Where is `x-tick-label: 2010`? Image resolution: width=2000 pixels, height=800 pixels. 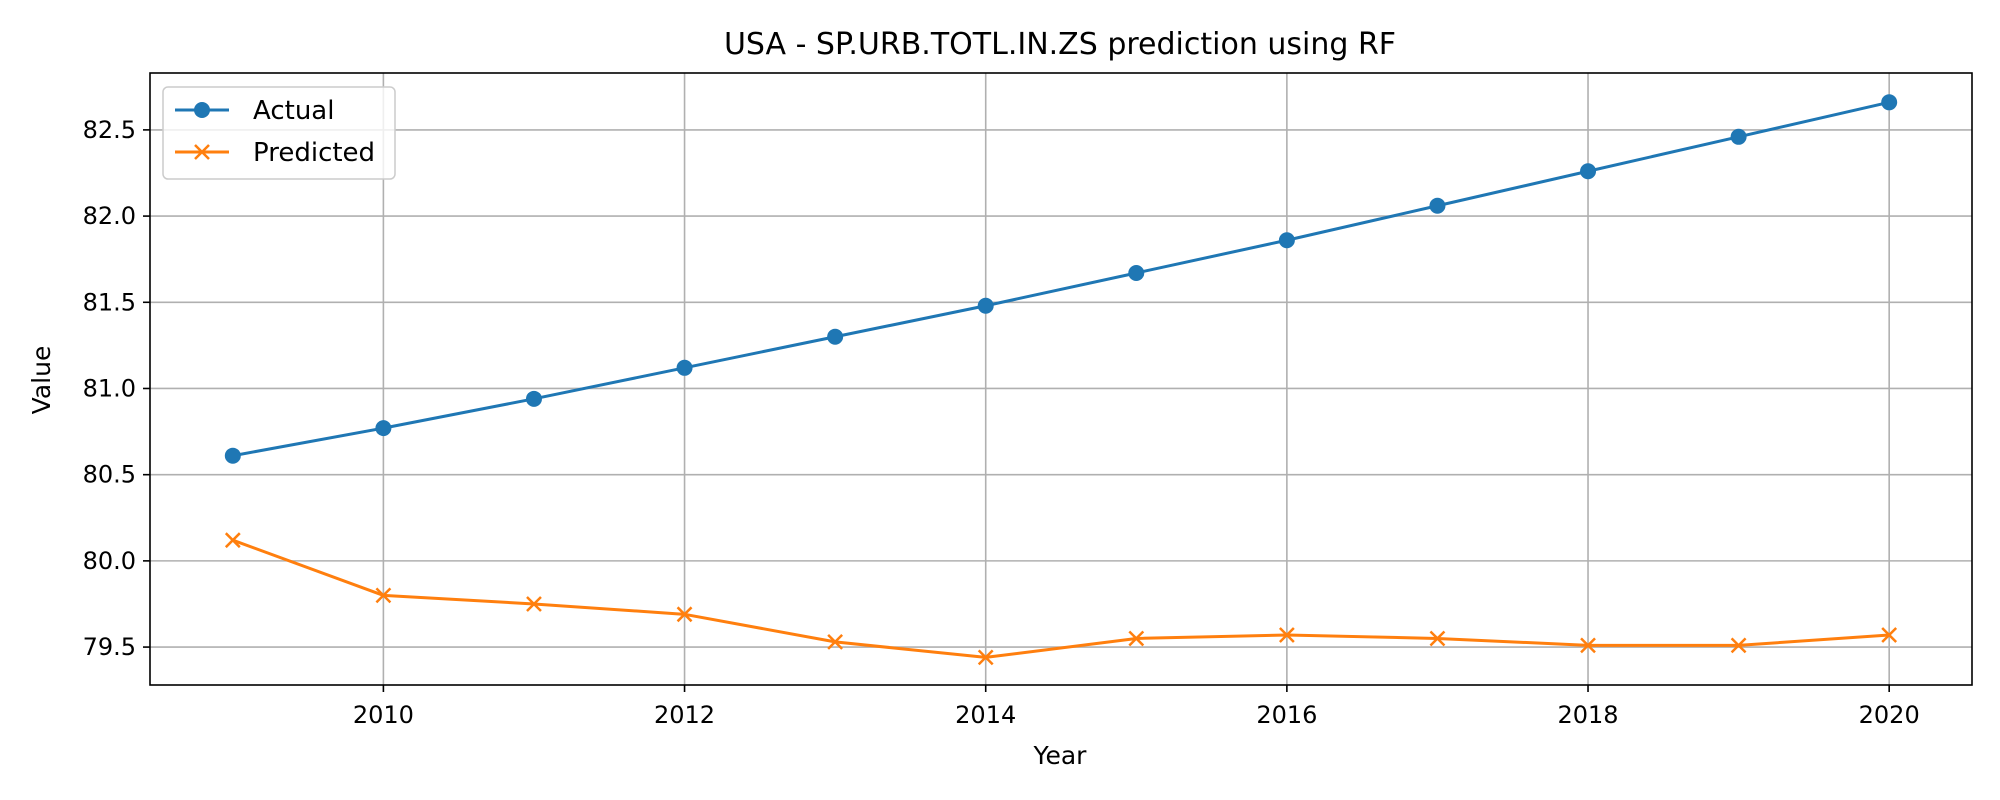 x-tick-label: 2010 is located at coordinates (383, 715).